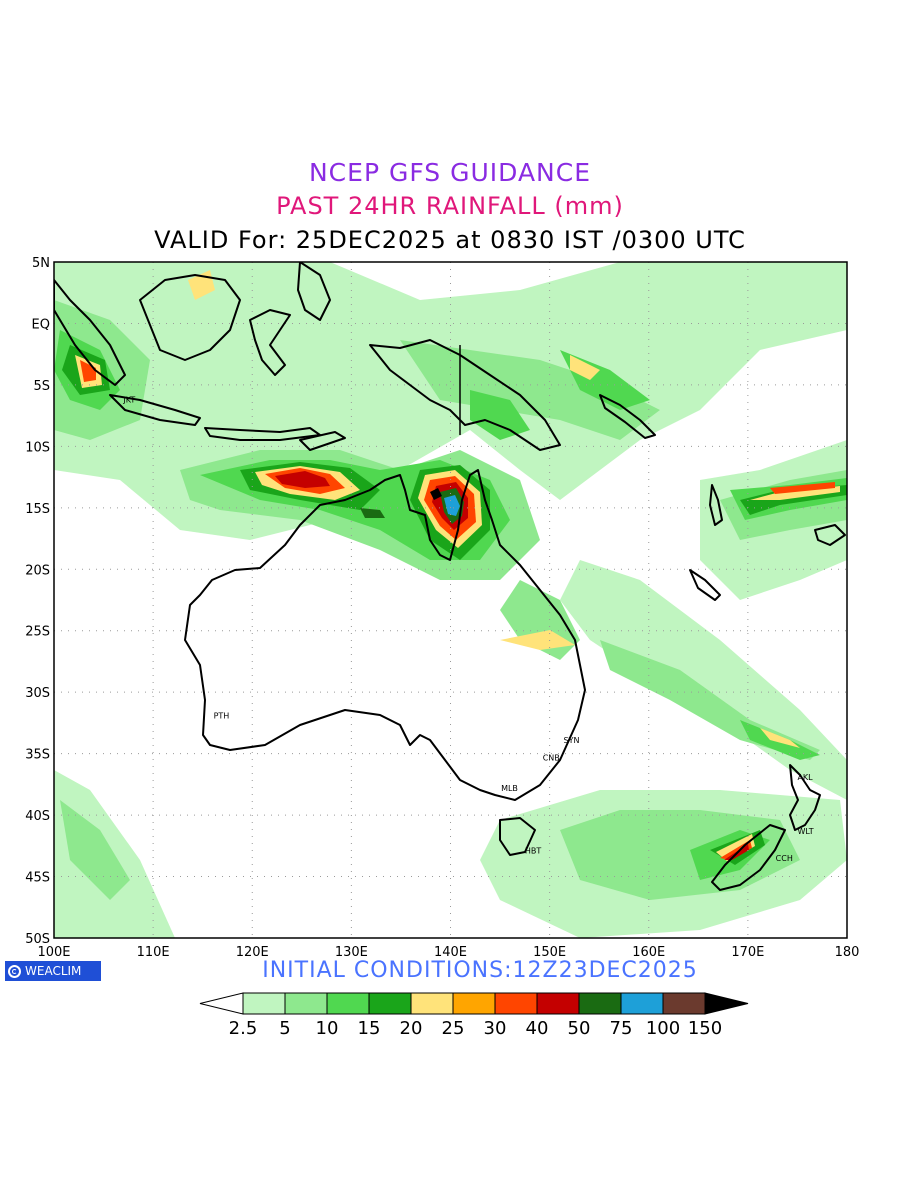  What do you see at coordinates (551, 757) in the screenshot?
I see `city-label-cnb: CNB` at bounding box center [551, 757].